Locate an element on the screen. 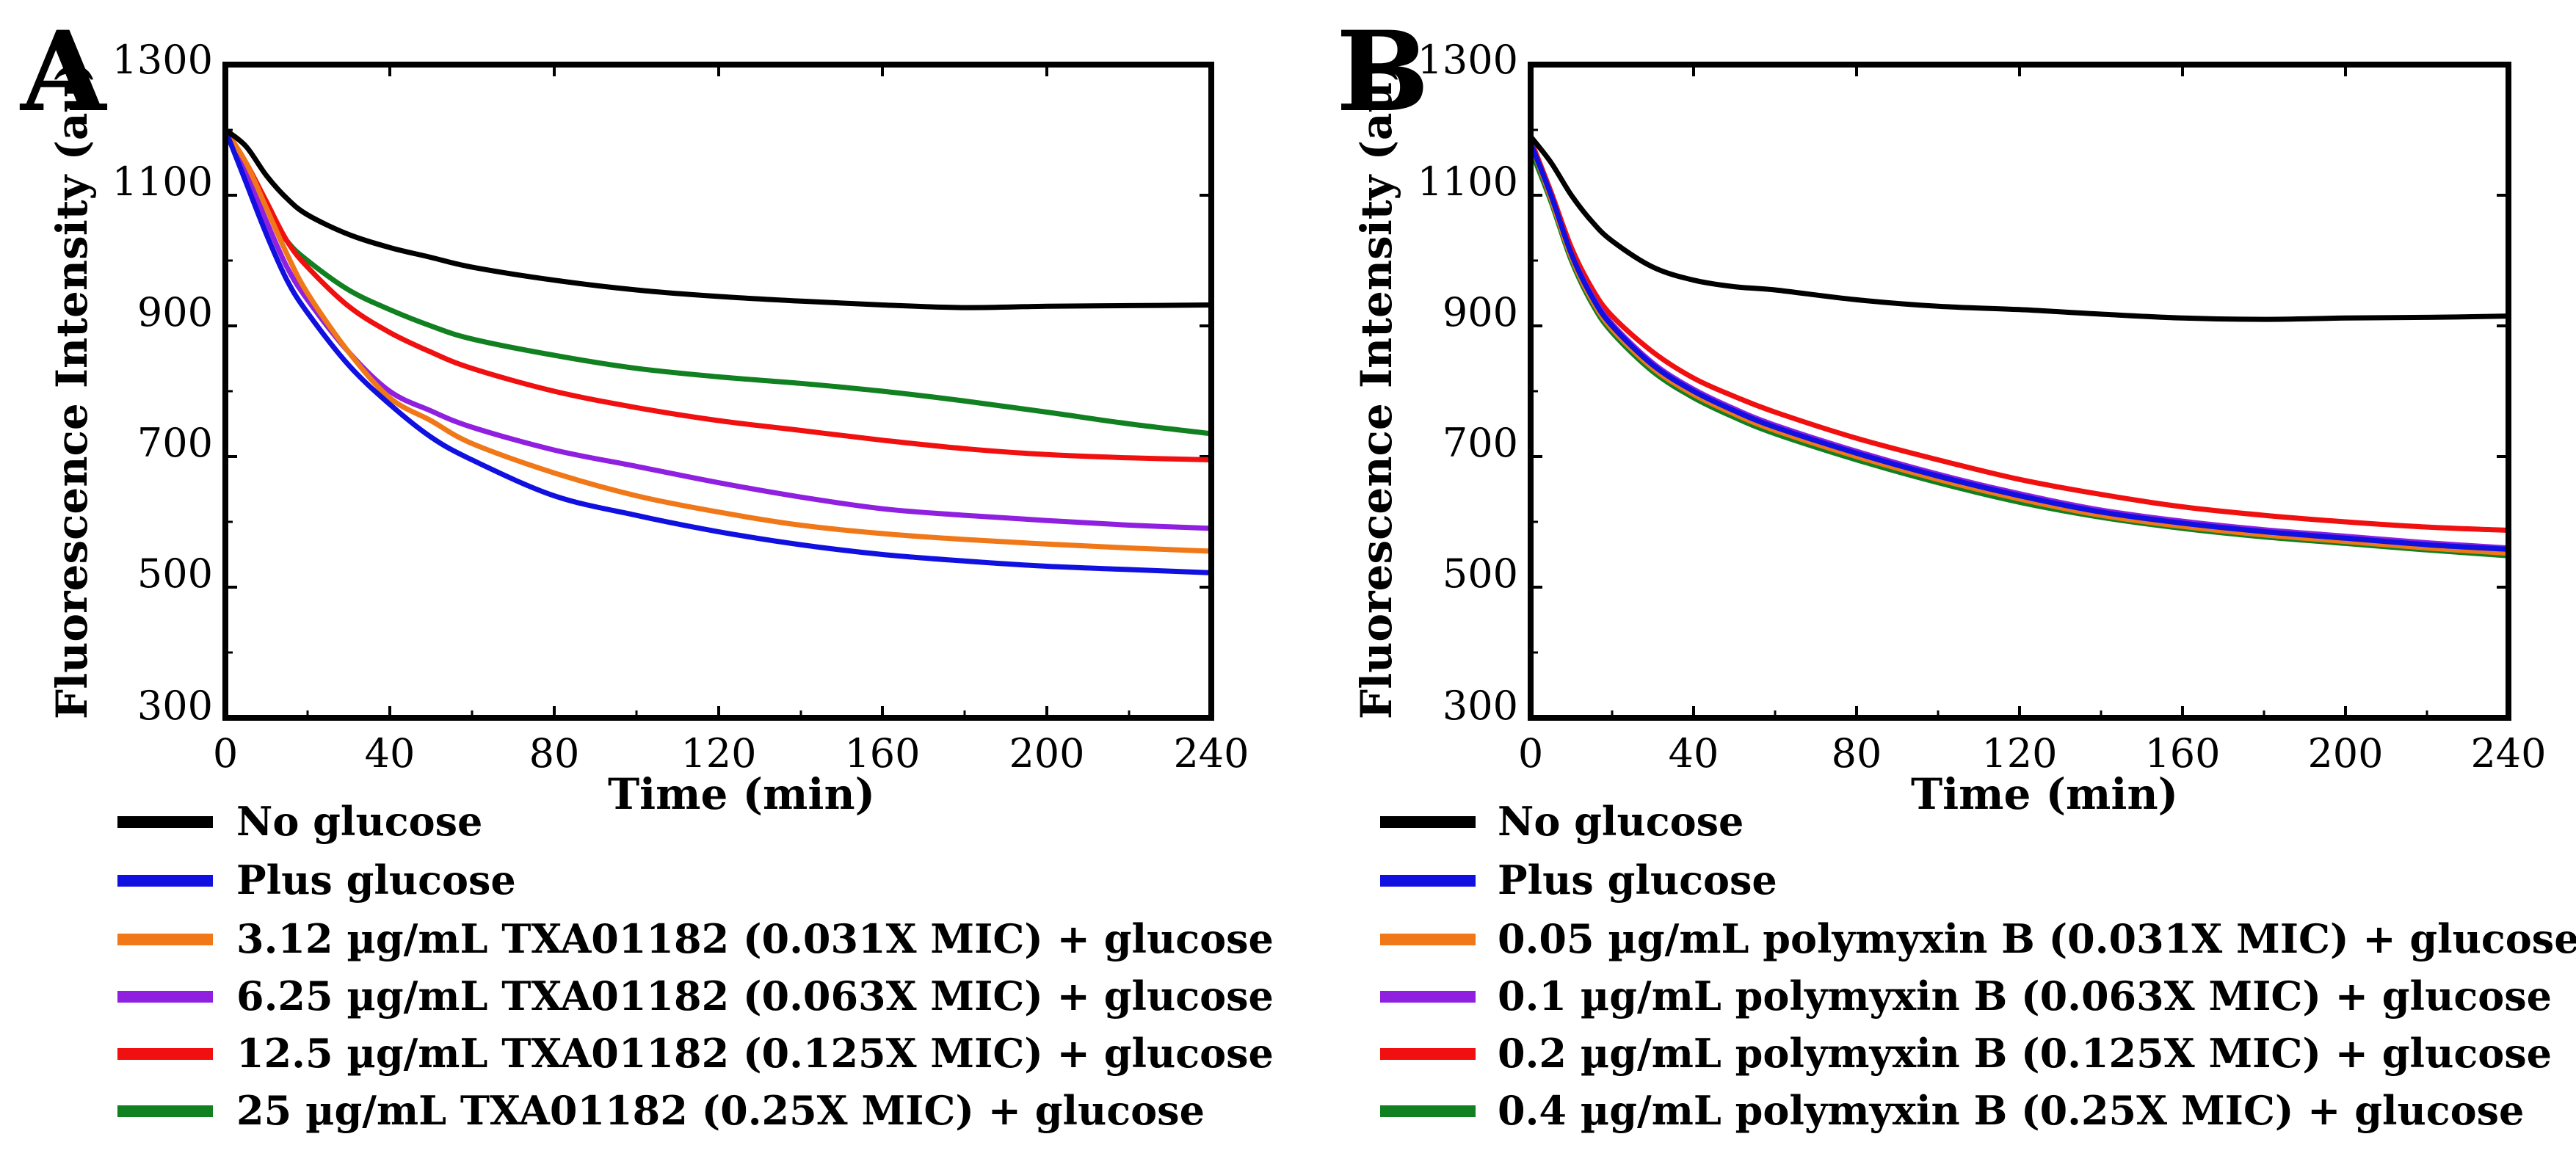 The height and width of the screenshot is (1167, 2576). panel-a-ytick-1100: 1100 is located at coordinates (163, 182).